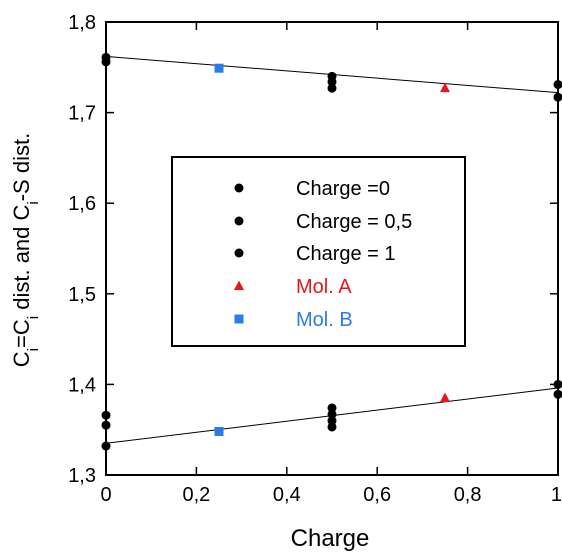 The image size is (562, 554). What do you see at coordinates (82, 295) in the screenshot?
I see `y-tick-label: 1,5` at bounding box center [82, 295].